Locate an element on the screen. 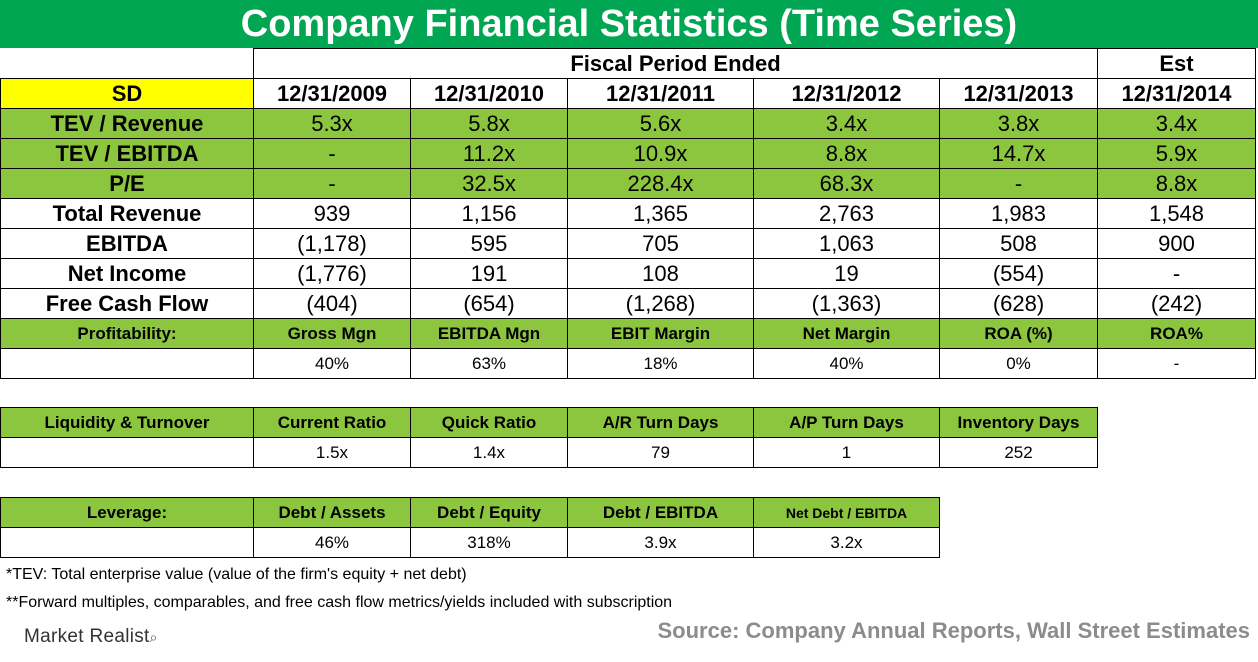  row-label: TEV / EBITDA is located at coordinates (127, 153).